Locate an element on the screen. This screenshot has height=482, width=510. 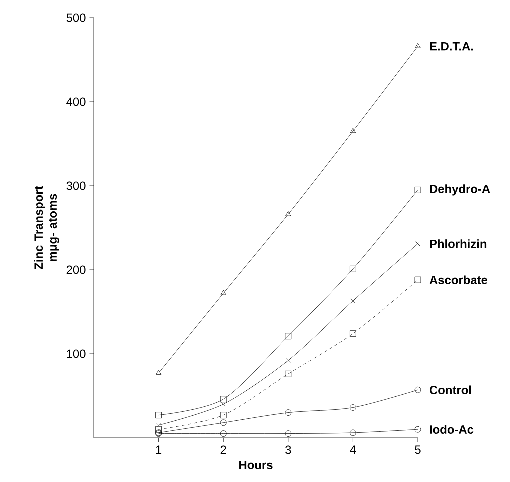
x-tick-label: 1 is located at coordinates (159, 450).